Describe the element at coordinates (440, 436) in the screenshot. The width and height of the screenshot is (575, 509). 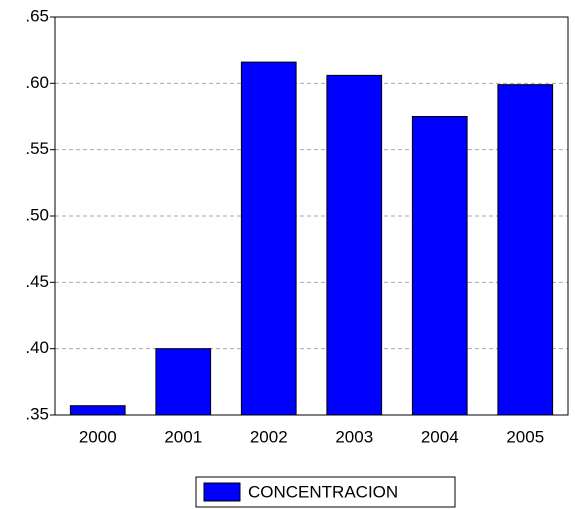
I see `x-tick-label: 2004` at that location.